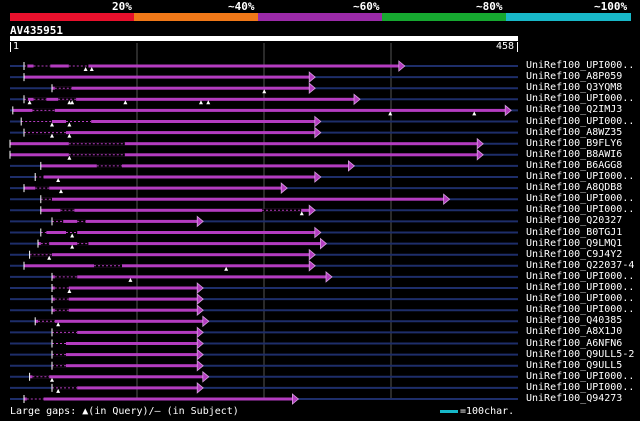 This screenshot has height=421, width=640. What do you see at coordinates (193, 411) in the screenshot?
I see `subject-gap-text: /– (in Subject)` at bounding box center [193, 411].